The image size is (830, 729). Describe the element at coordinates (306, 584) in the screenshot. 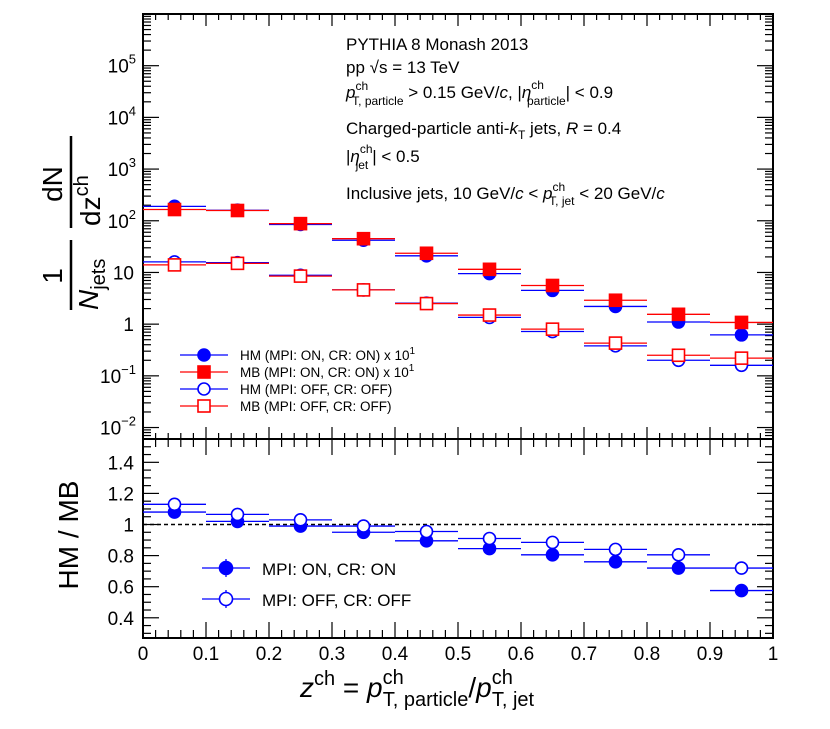

I see `bottom-legend: MPI: ON, CR: ON MPI: OFF, CR: OFF` at that location.